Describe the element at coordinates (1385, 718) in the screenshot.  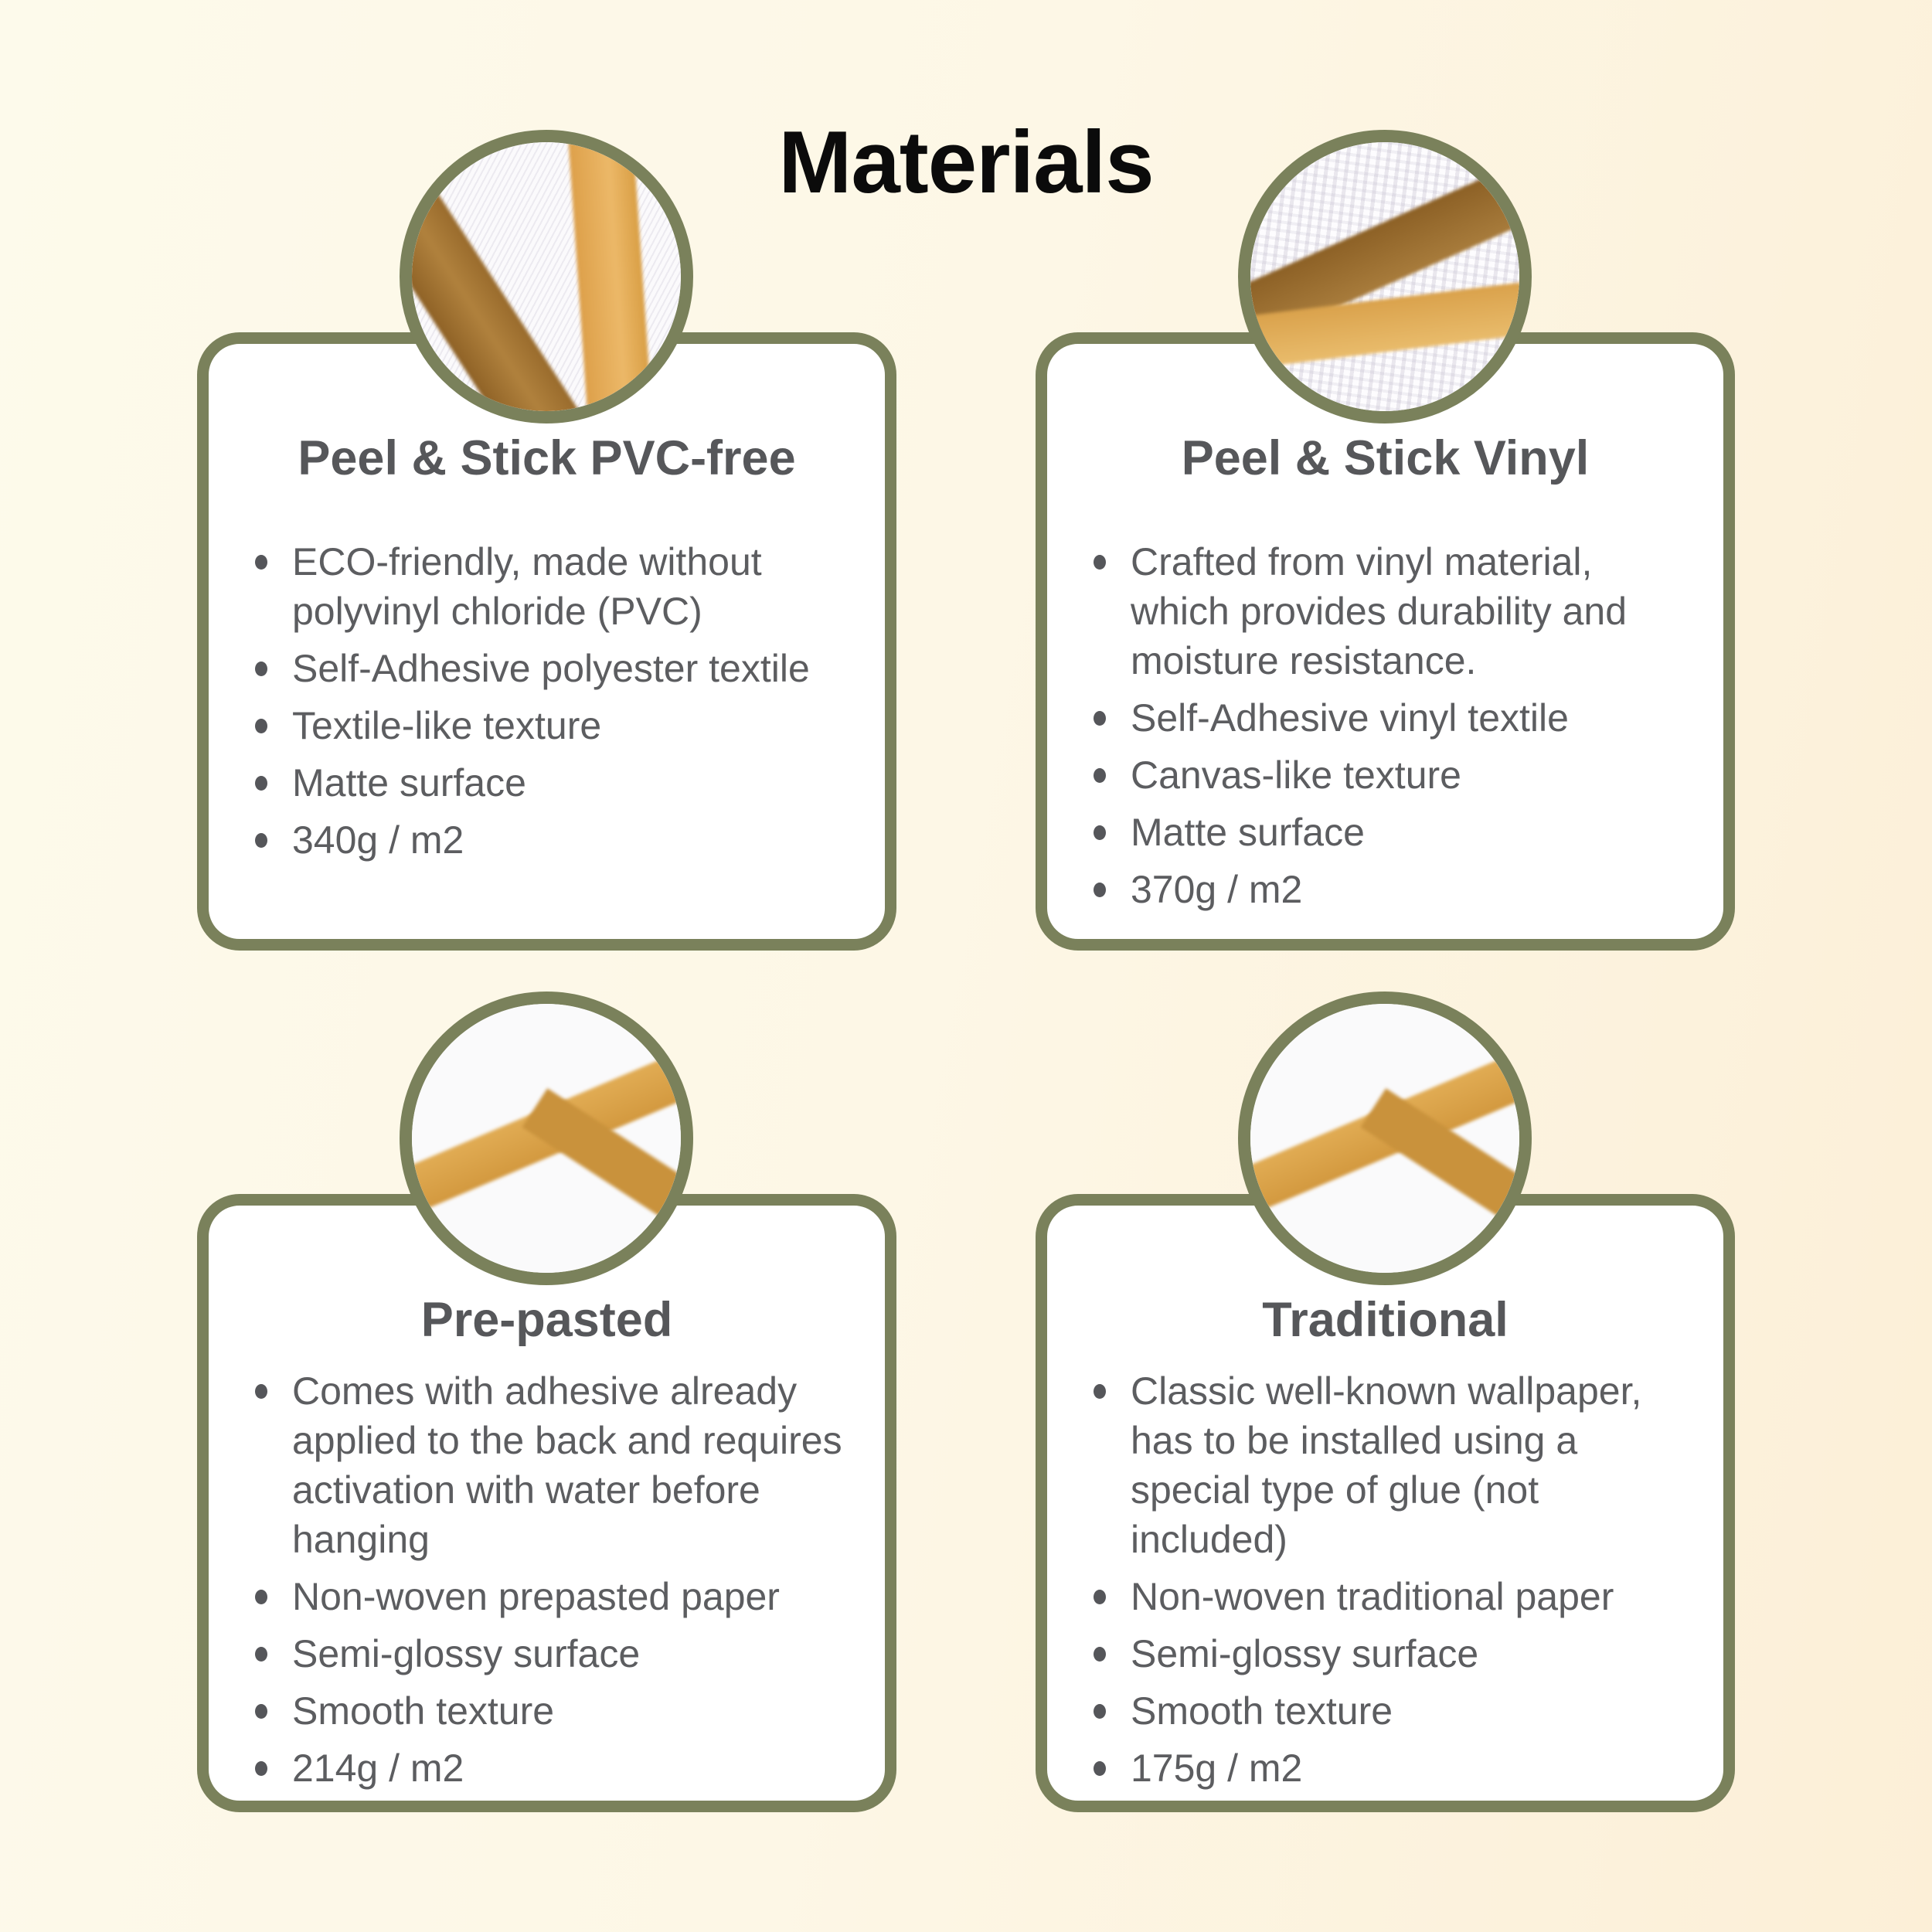
I see `bullet-item: Self-Adhesive vinyl textile` at that location.